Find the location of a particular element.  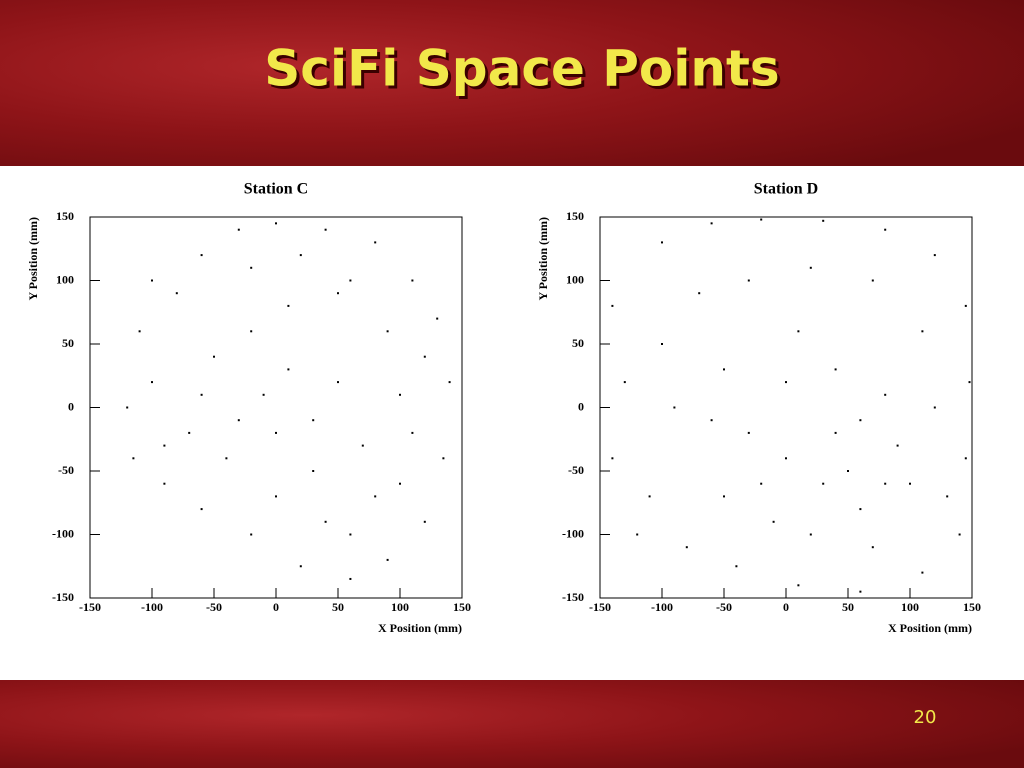

y-tick-label: 150 is located at coordinates (65, 216).